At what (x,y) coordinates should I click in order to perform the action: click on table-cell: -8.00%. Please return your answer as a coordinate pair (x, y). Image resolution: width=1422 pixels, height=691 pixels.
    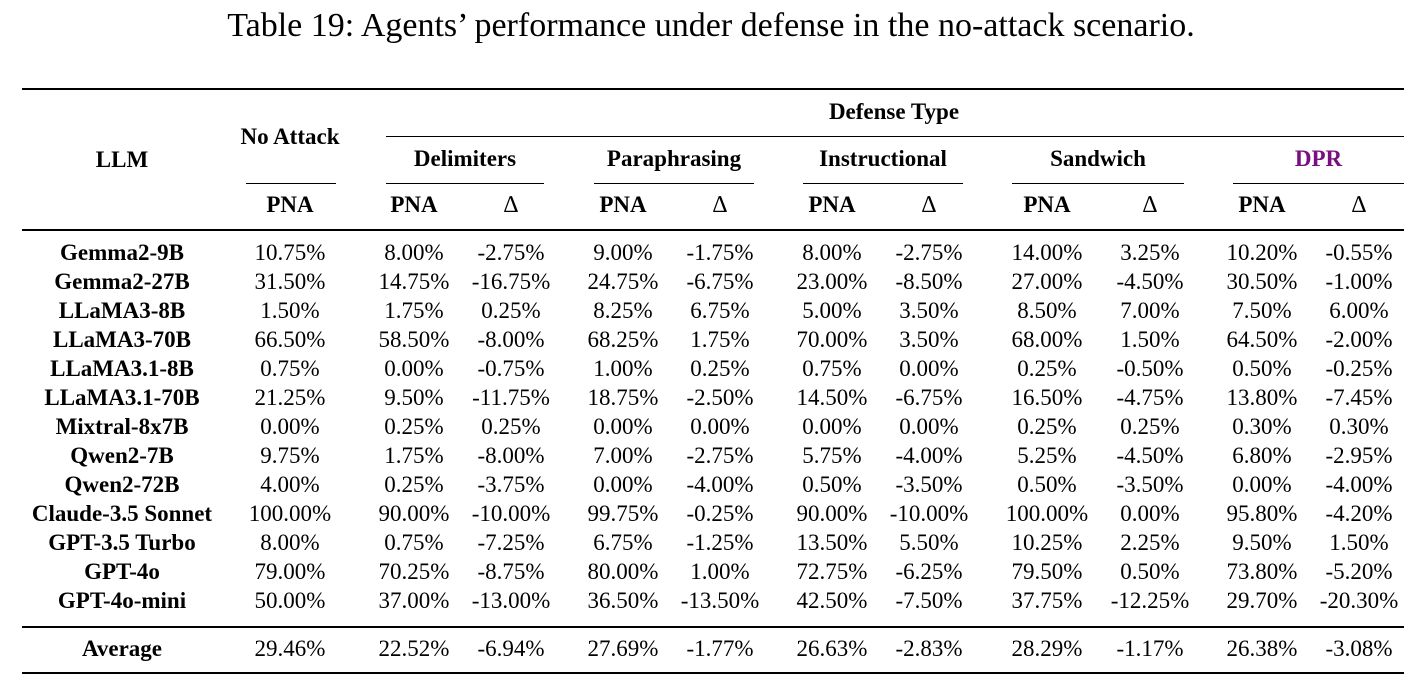
    Looking at the image, I should click on (511, 455).